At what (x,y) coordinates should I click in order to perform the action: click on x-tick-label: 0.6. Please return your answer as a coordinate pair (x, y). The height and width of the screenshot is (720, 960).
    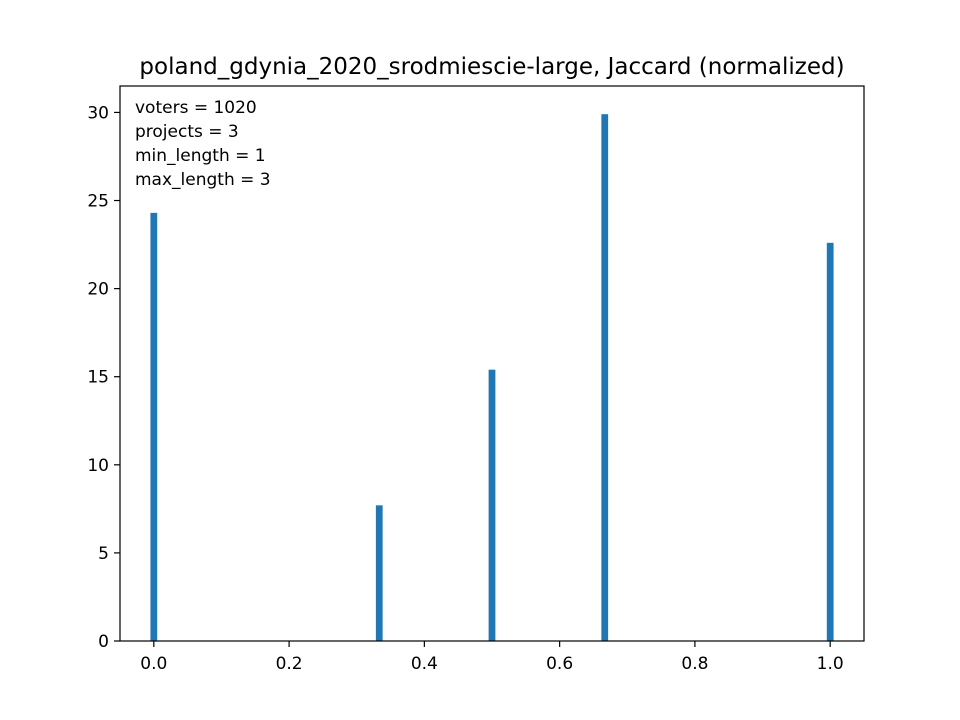
    Looking at the image, I should click on (559, 664).